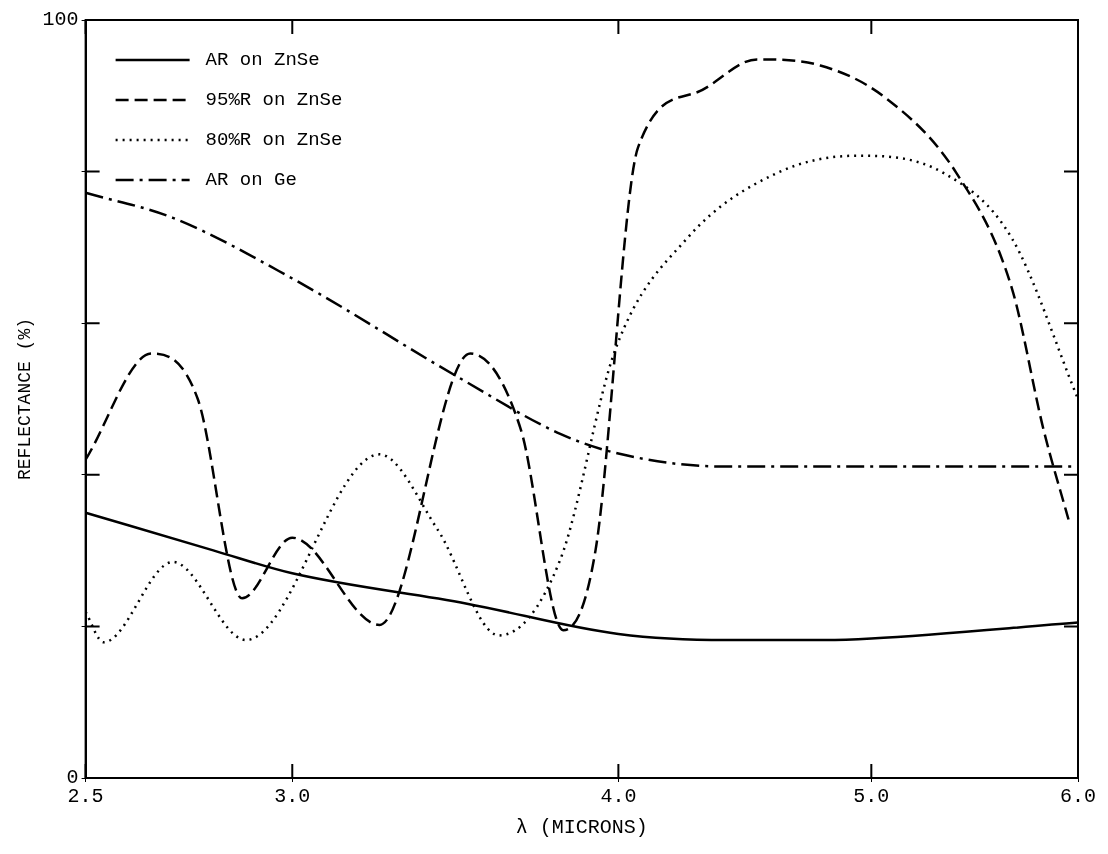  Describe the element at coordinates (262, 60) in the screenshot. I see `legend-label: AR on ZnSe` at that location.